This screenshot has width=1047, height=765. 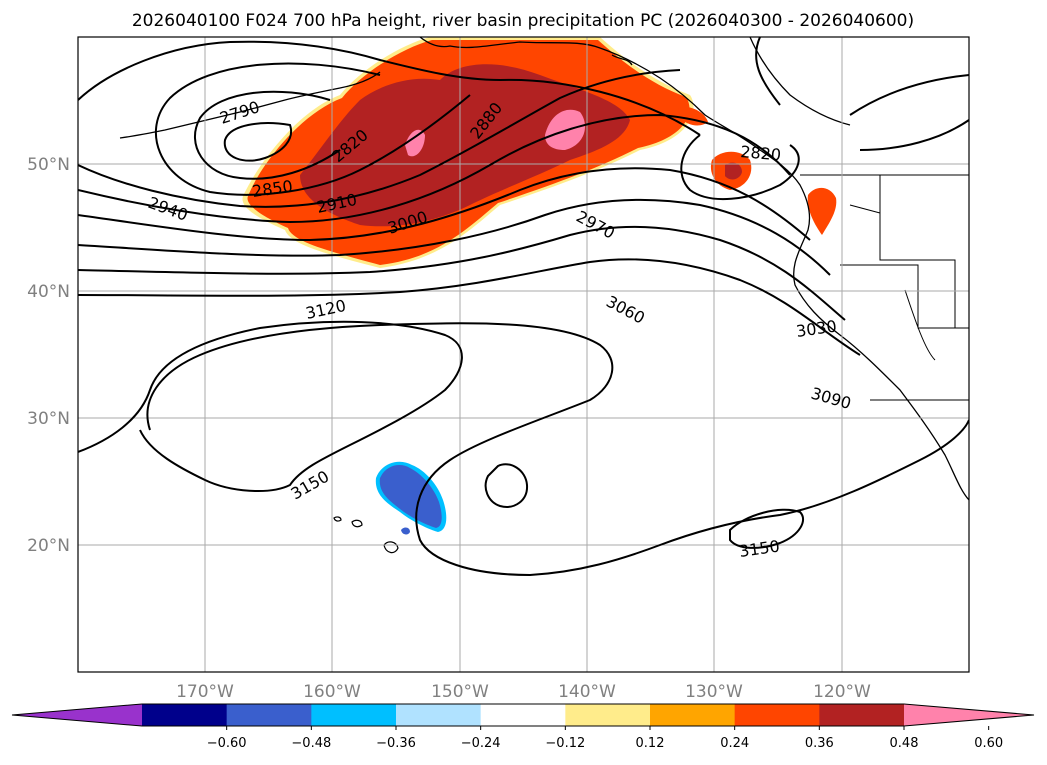 I want to click on contour-label: 2820, so click(x=761, y=153).